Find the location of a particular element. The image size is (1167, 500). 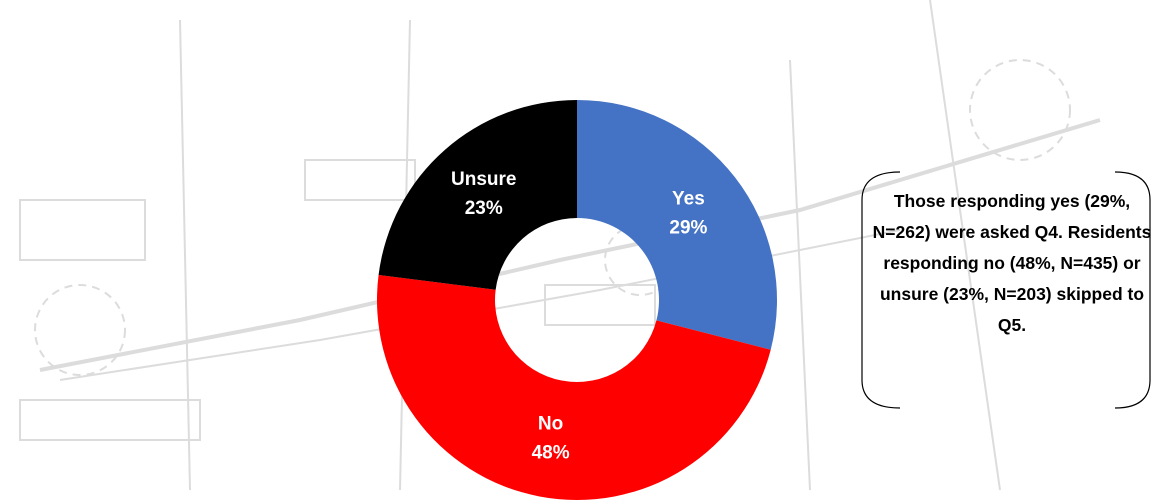

slice-value-label: 48% is located at coordinates (551, 453).